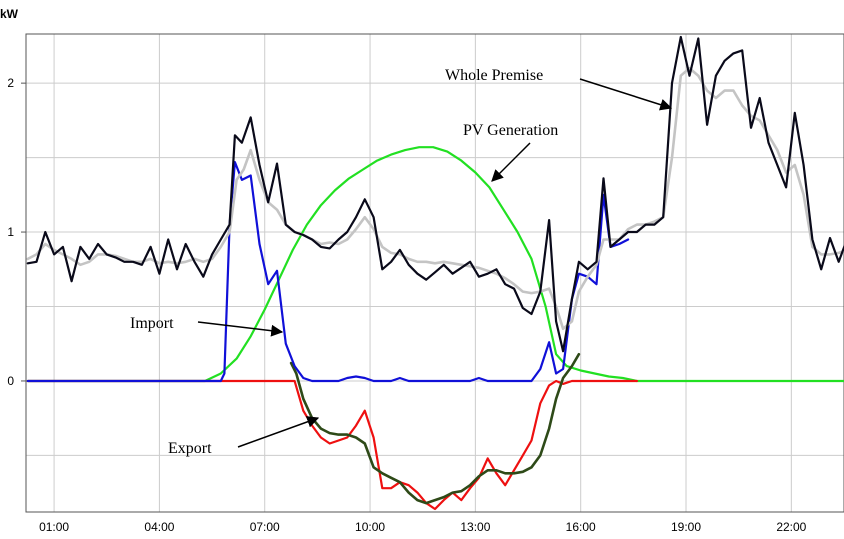  I want to click on annotation-export: Export, so click(244, 436).